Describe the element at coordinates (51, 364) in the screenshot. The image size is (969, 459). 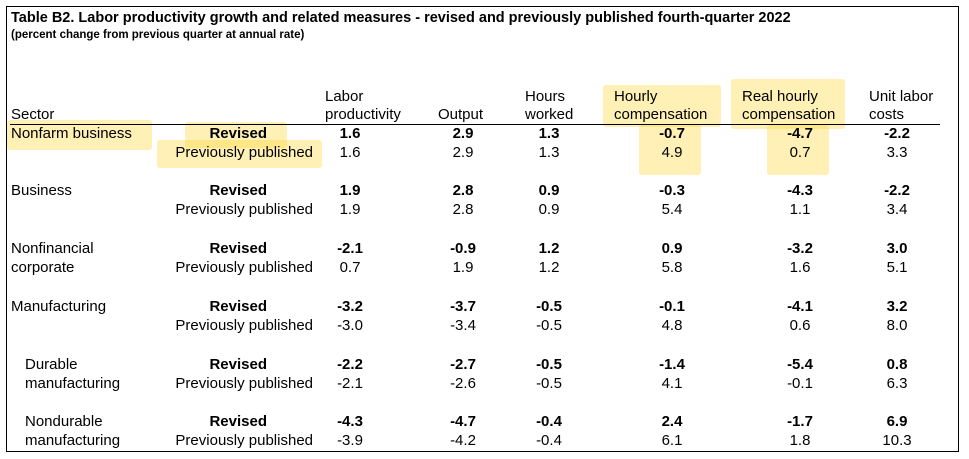
I see `sector-name: Durable` at that location.